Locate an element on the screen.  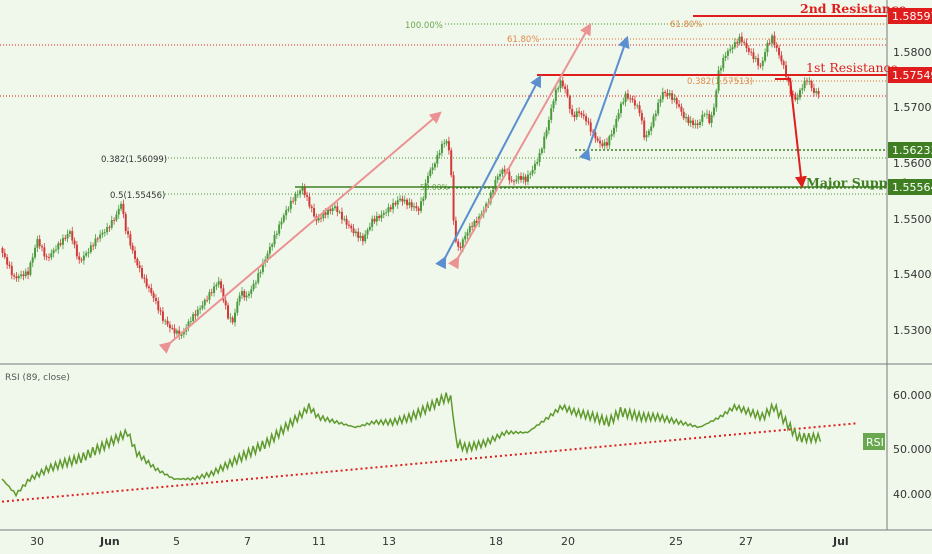
time-tick: Jun is located at coordinates (109, 541).